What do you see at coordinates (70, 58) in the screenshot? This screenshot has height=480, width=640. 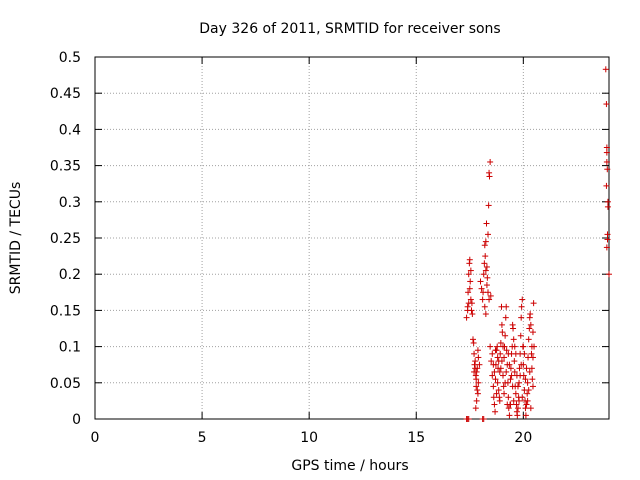 I see `y-tick-label: 0.5` at bounding box center [70, 58].